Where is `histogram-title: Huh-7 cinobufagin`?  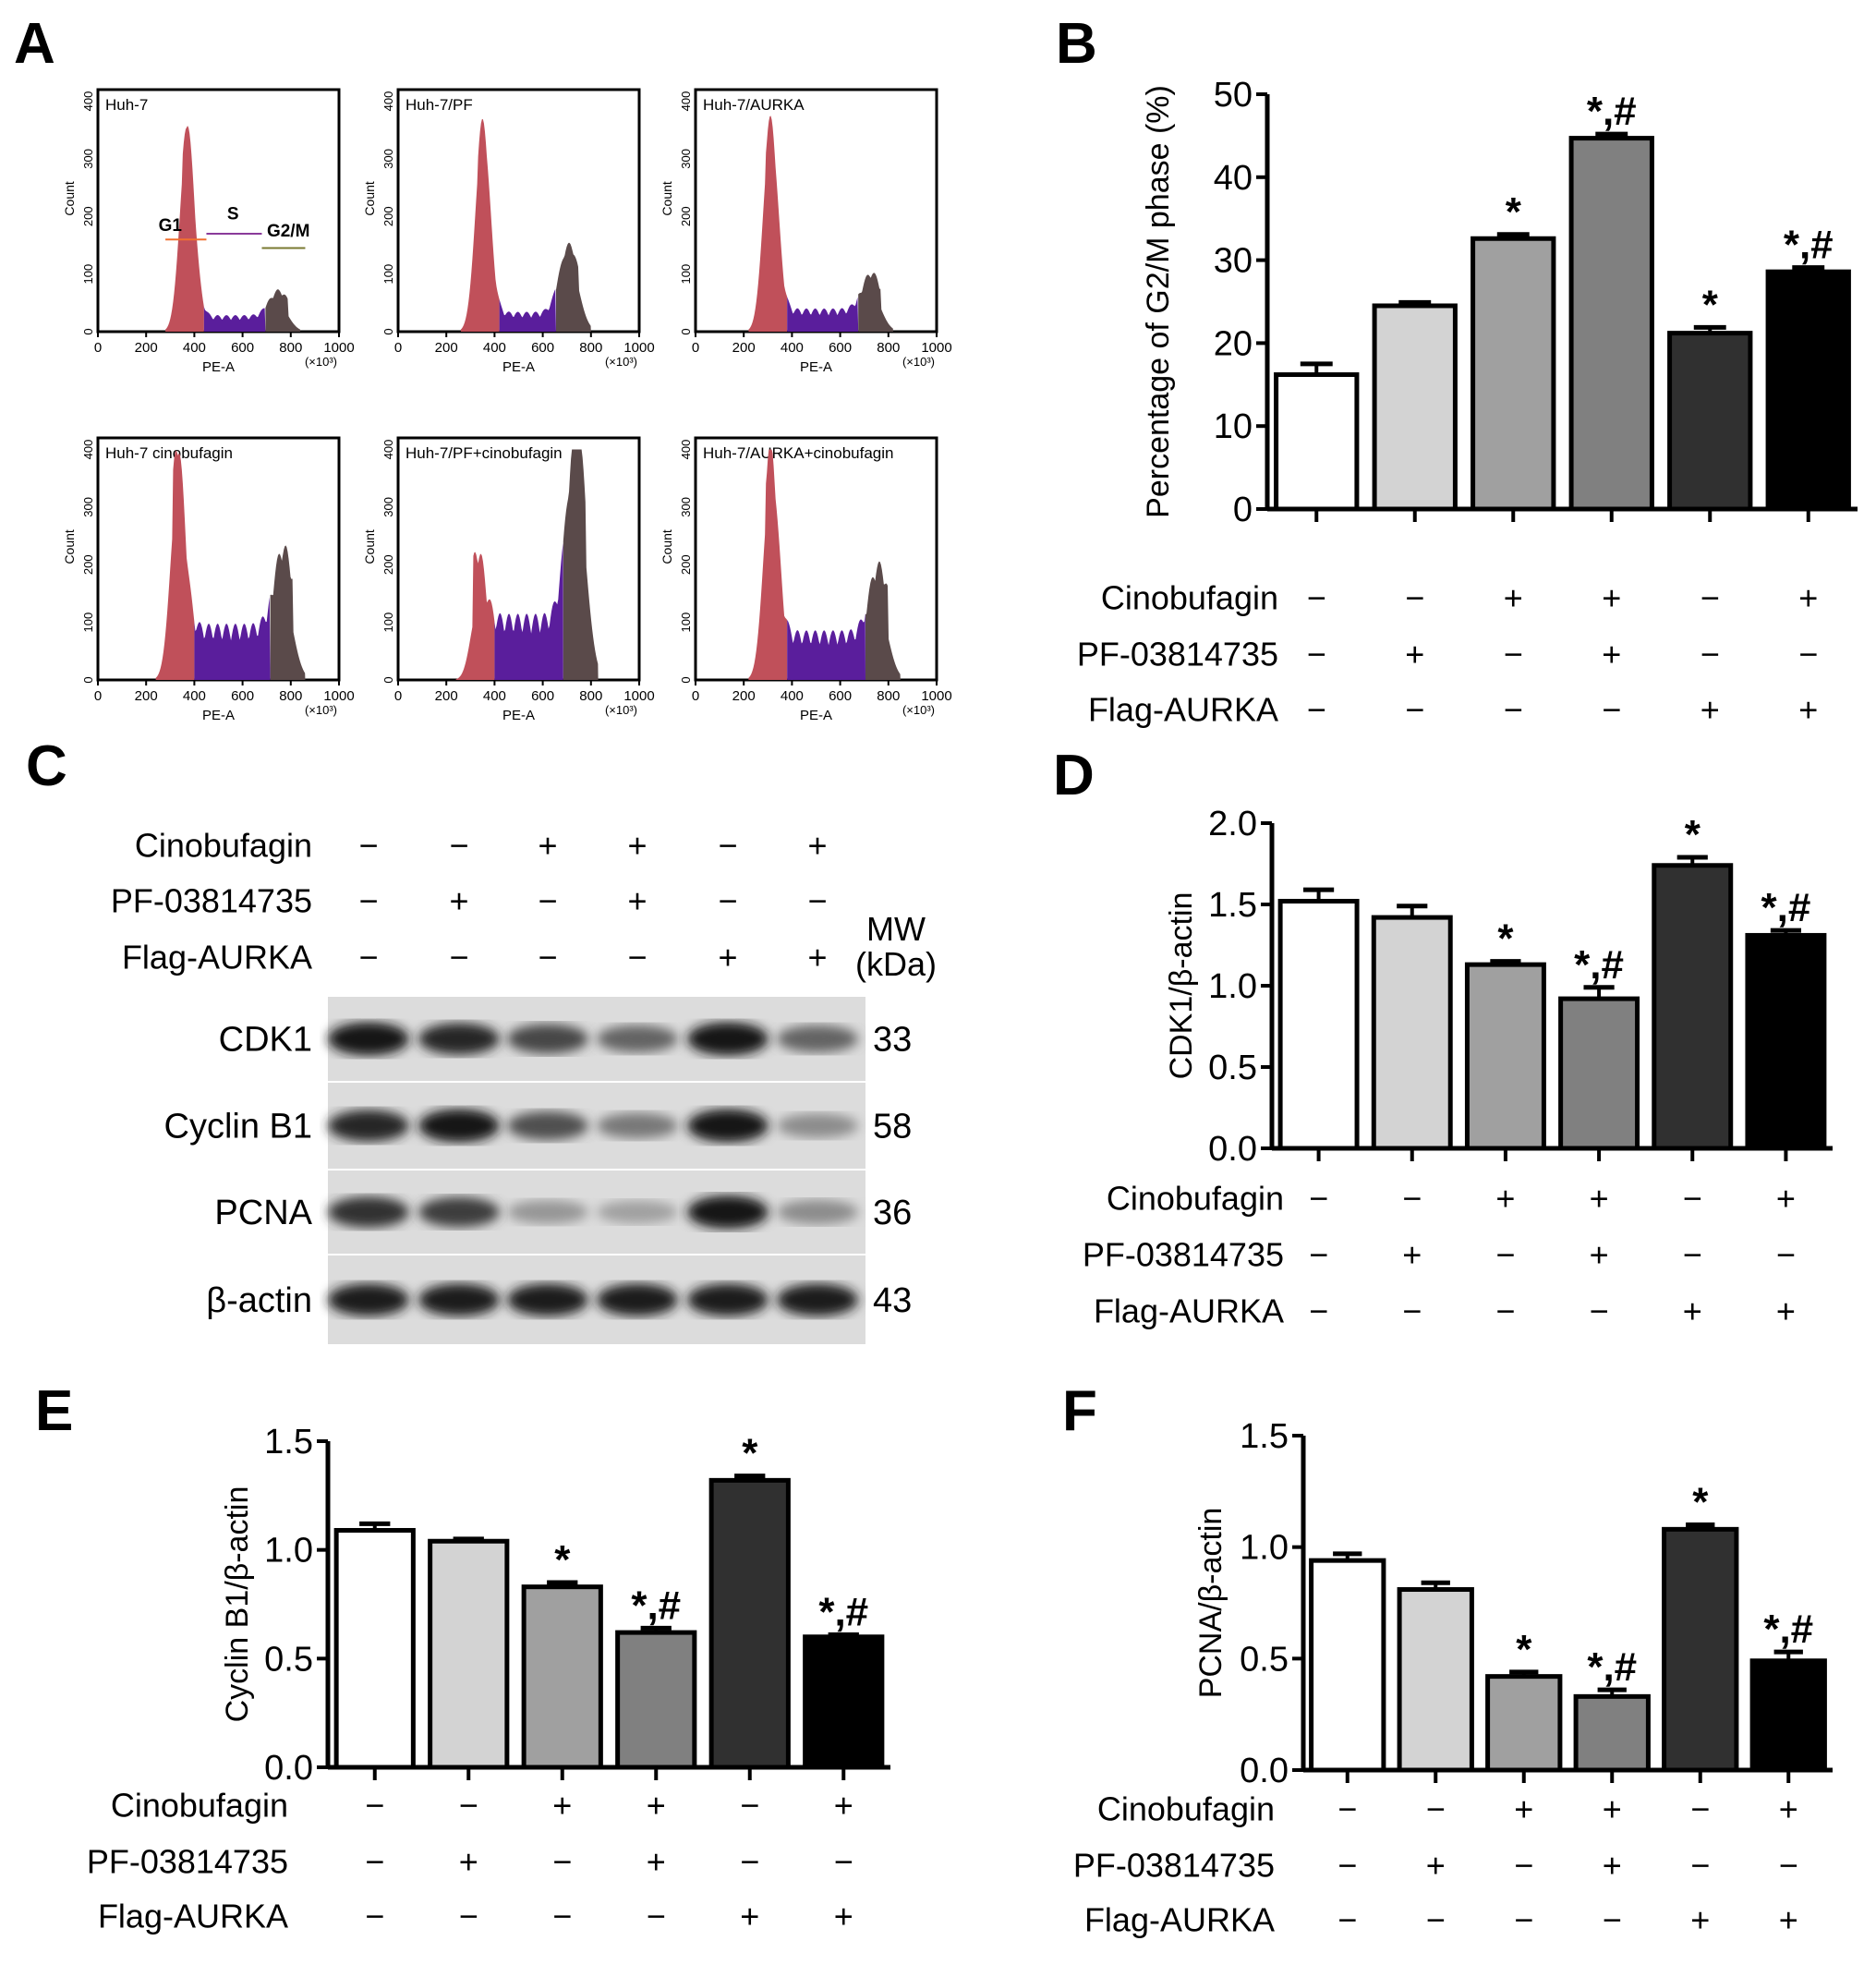 histogram-title: Huh-7 cinobufagin is located at coordinates (169, 453).